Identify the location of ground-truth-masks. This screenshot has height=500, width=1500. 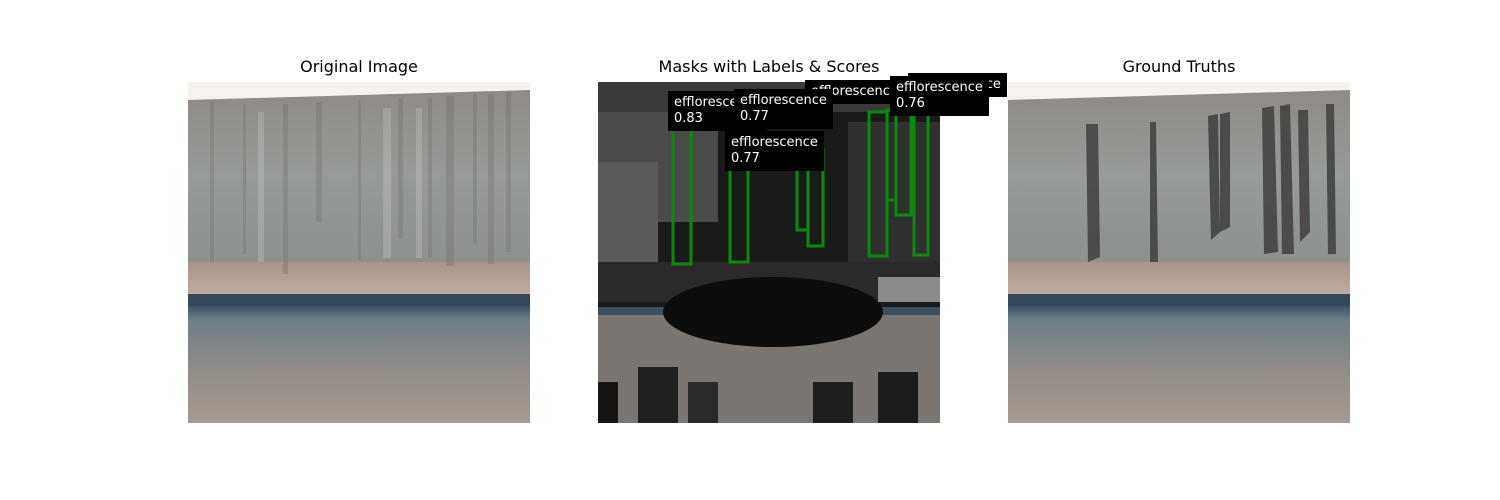
(1211, 183).